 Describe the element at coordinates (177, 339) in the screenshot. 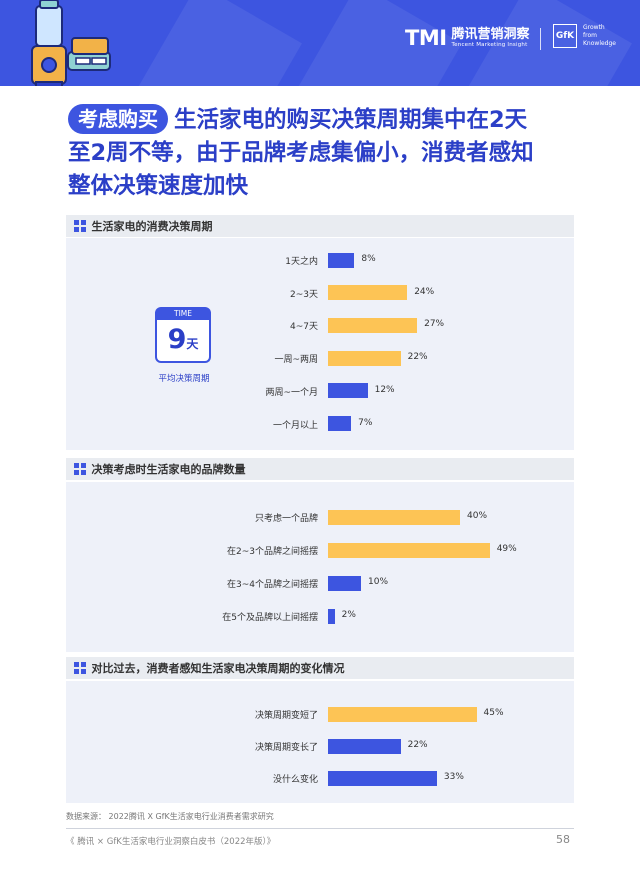

I see `average-days-value: 9` at that location.